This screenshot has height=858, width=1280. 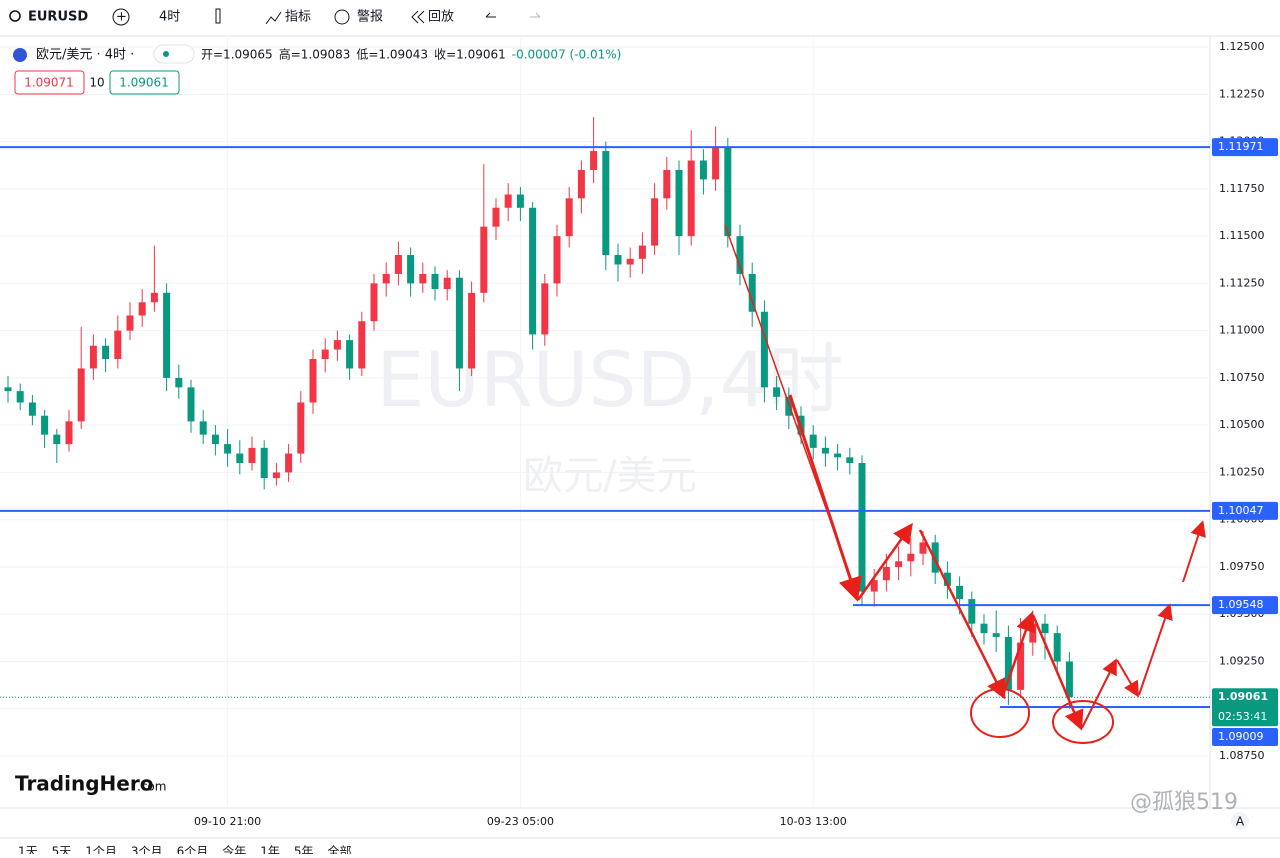 What do you see at coordinates (418, 17) in the screenshot?
I see `replay-icon` at bounding box center [418, 17].